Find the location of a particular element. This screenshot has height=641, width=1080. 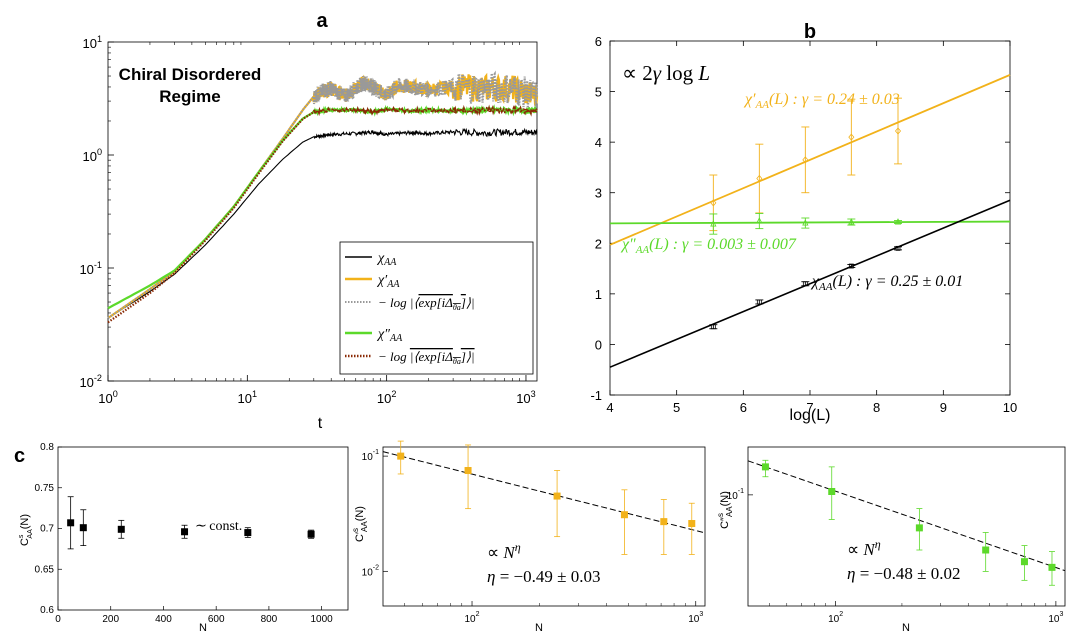

panel-c-letter: c is located at coordinates (19, 456).